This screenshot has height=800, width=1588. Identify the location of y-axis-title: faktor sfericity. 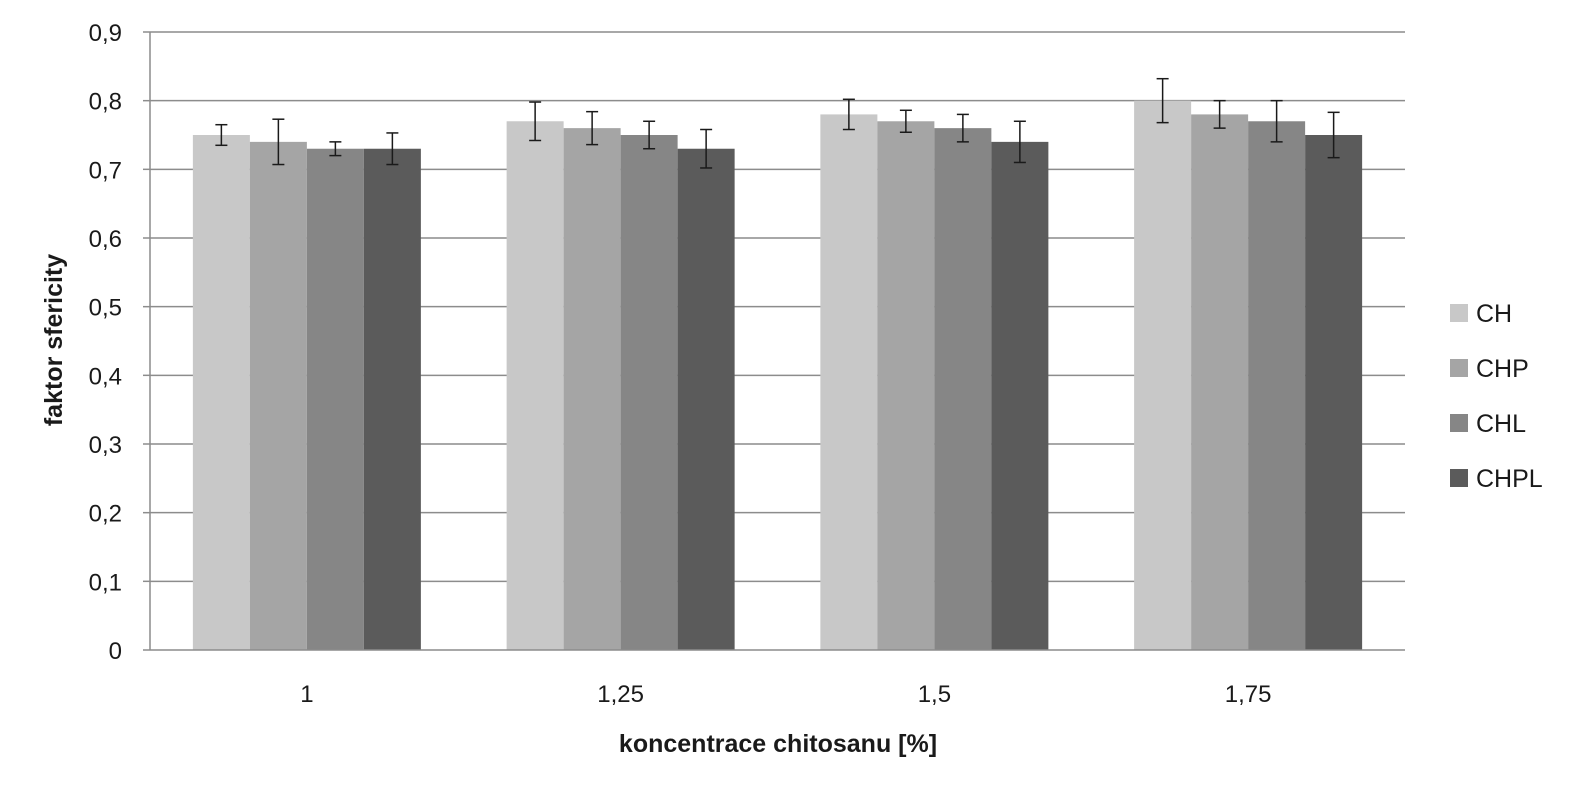
(54, 340).